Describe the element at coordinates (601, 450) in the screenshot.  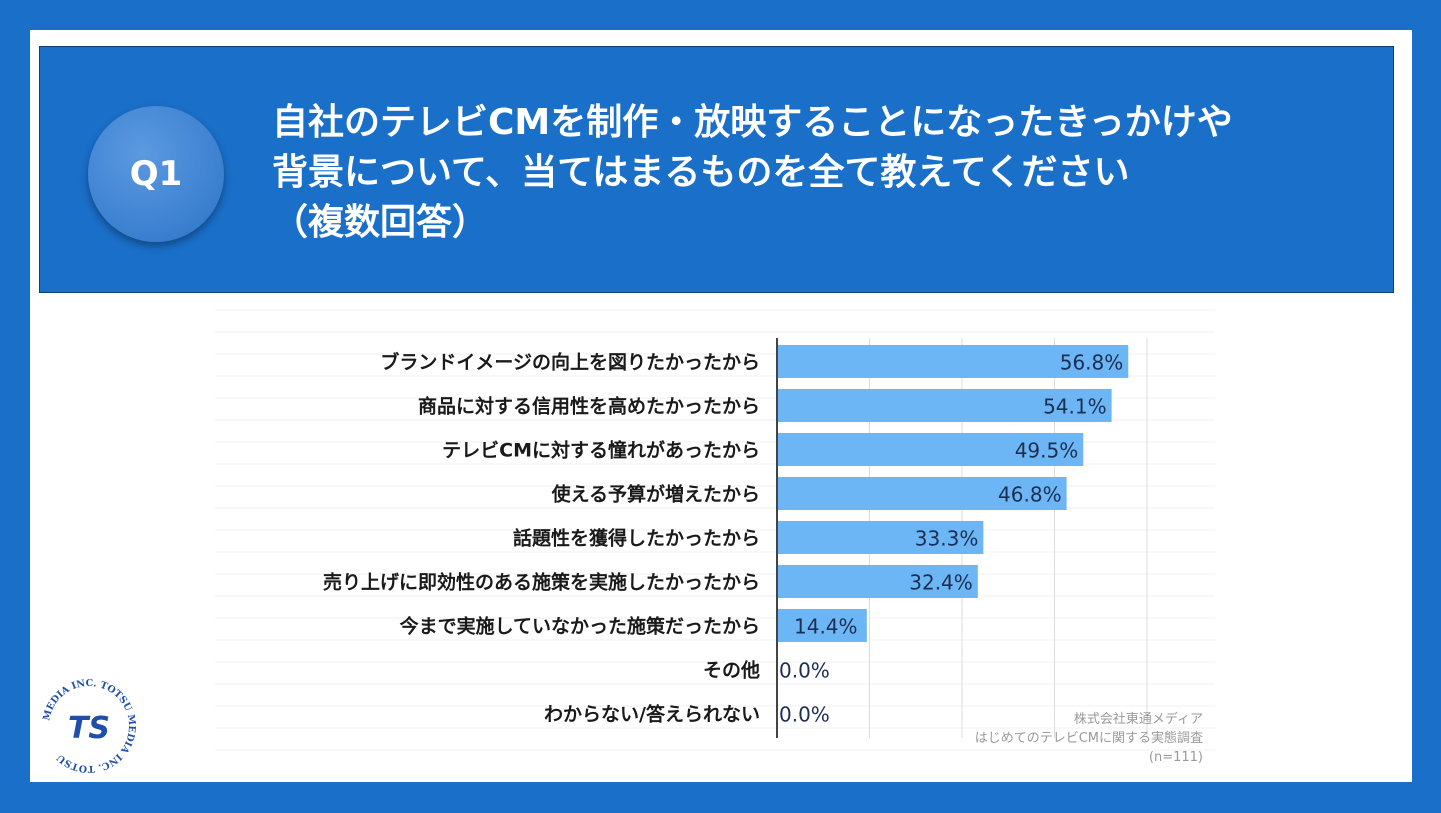
I see `category-label: テレビCMに対する憧れがあったから` at that location.